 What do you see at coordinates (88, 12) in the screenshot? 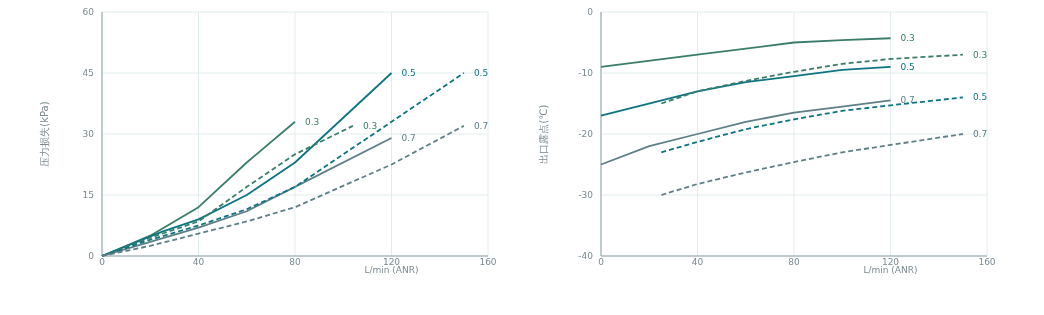
I see `y-tick-label: 60` at bounding box center [88, 12].